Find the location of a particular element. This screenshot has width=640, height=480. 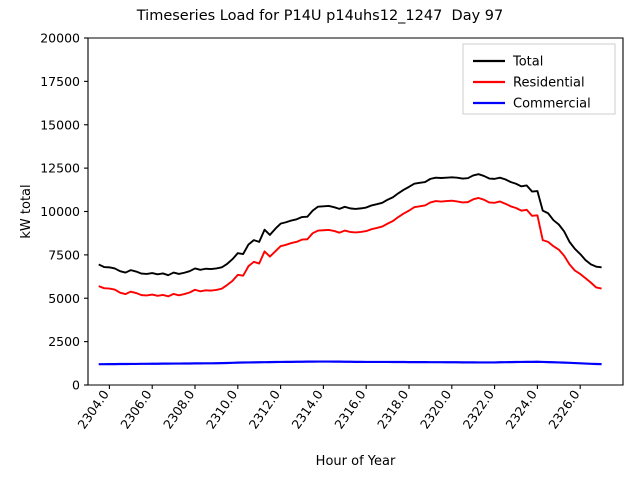

x-tick-label: 2318.0 is located at coordinates (392, 409).